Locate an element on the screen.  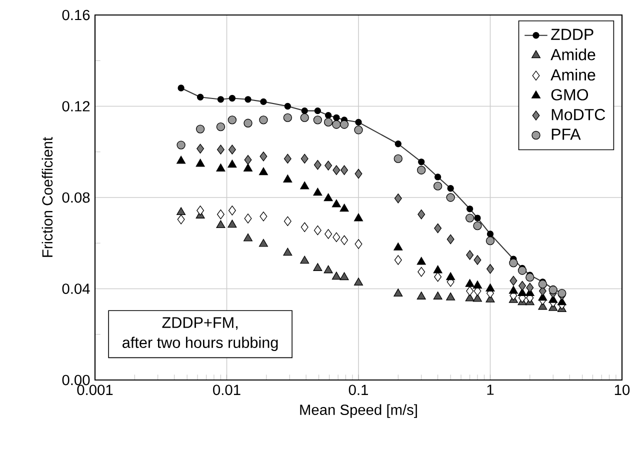
y-tick-label: 0.00 is located at coordinates (76, 380).